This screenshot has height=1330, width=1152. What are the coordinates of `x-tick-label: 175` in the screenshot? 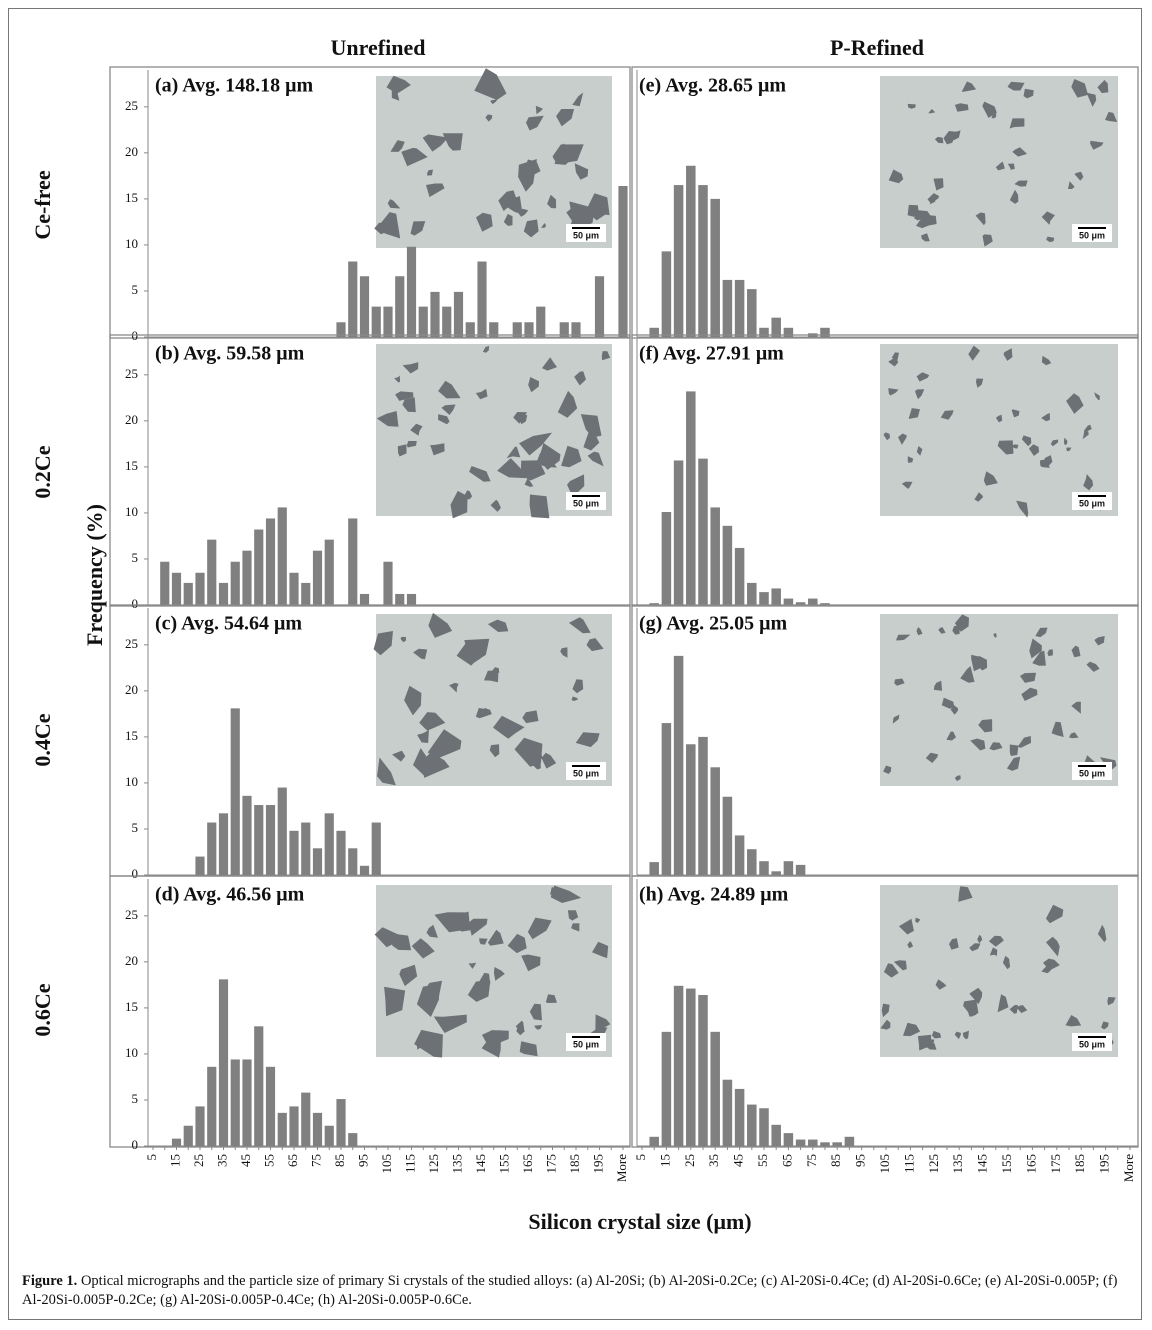 It's located at (550, 1164).